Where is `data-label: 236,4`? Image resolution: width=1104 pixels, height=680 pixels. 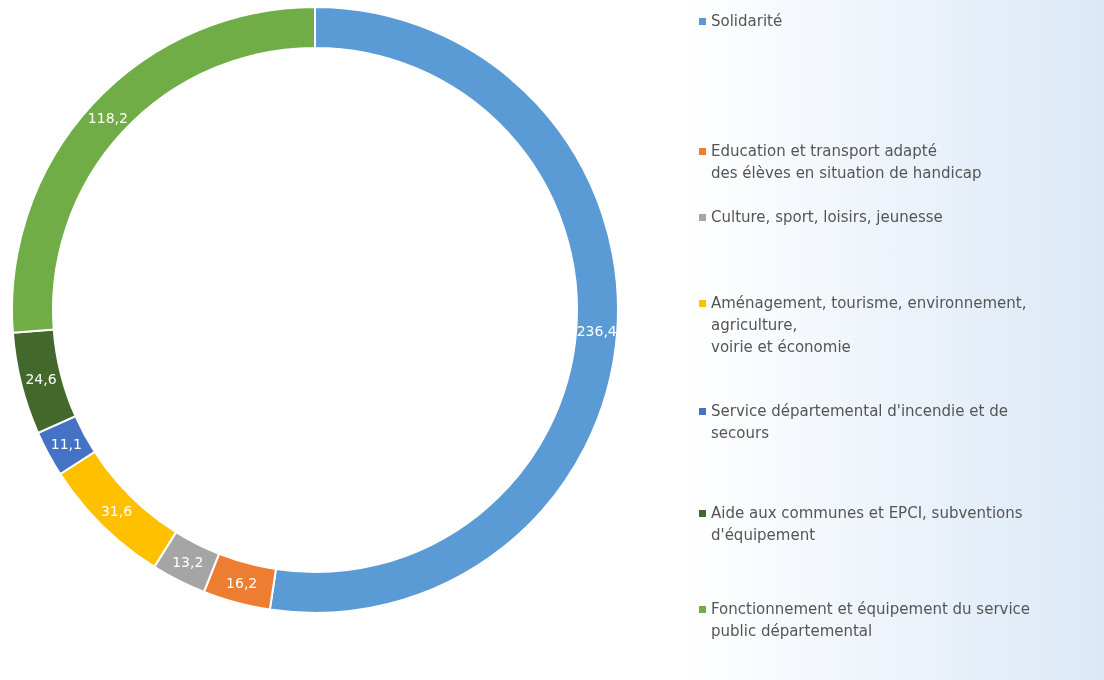 data-label: 236,4 is located at coordinates (596, 331).